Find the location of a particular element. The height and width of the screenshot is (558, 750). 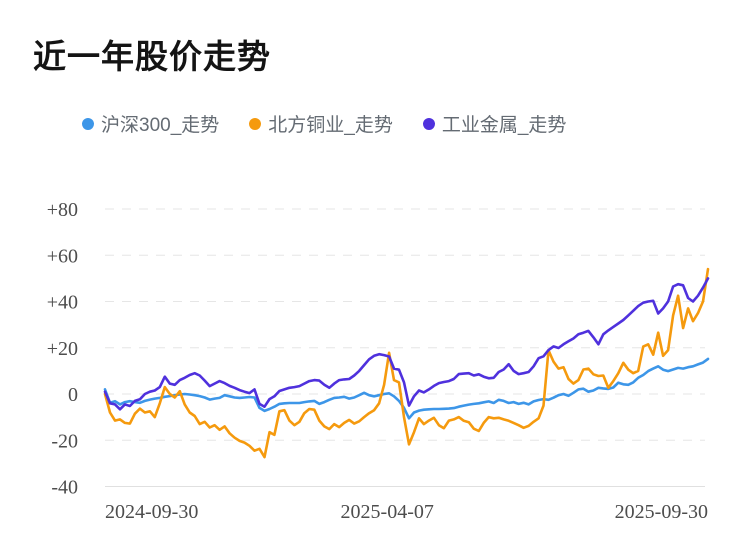

legend-label: 工业金属_走势 is located at coordinates (504, 125).